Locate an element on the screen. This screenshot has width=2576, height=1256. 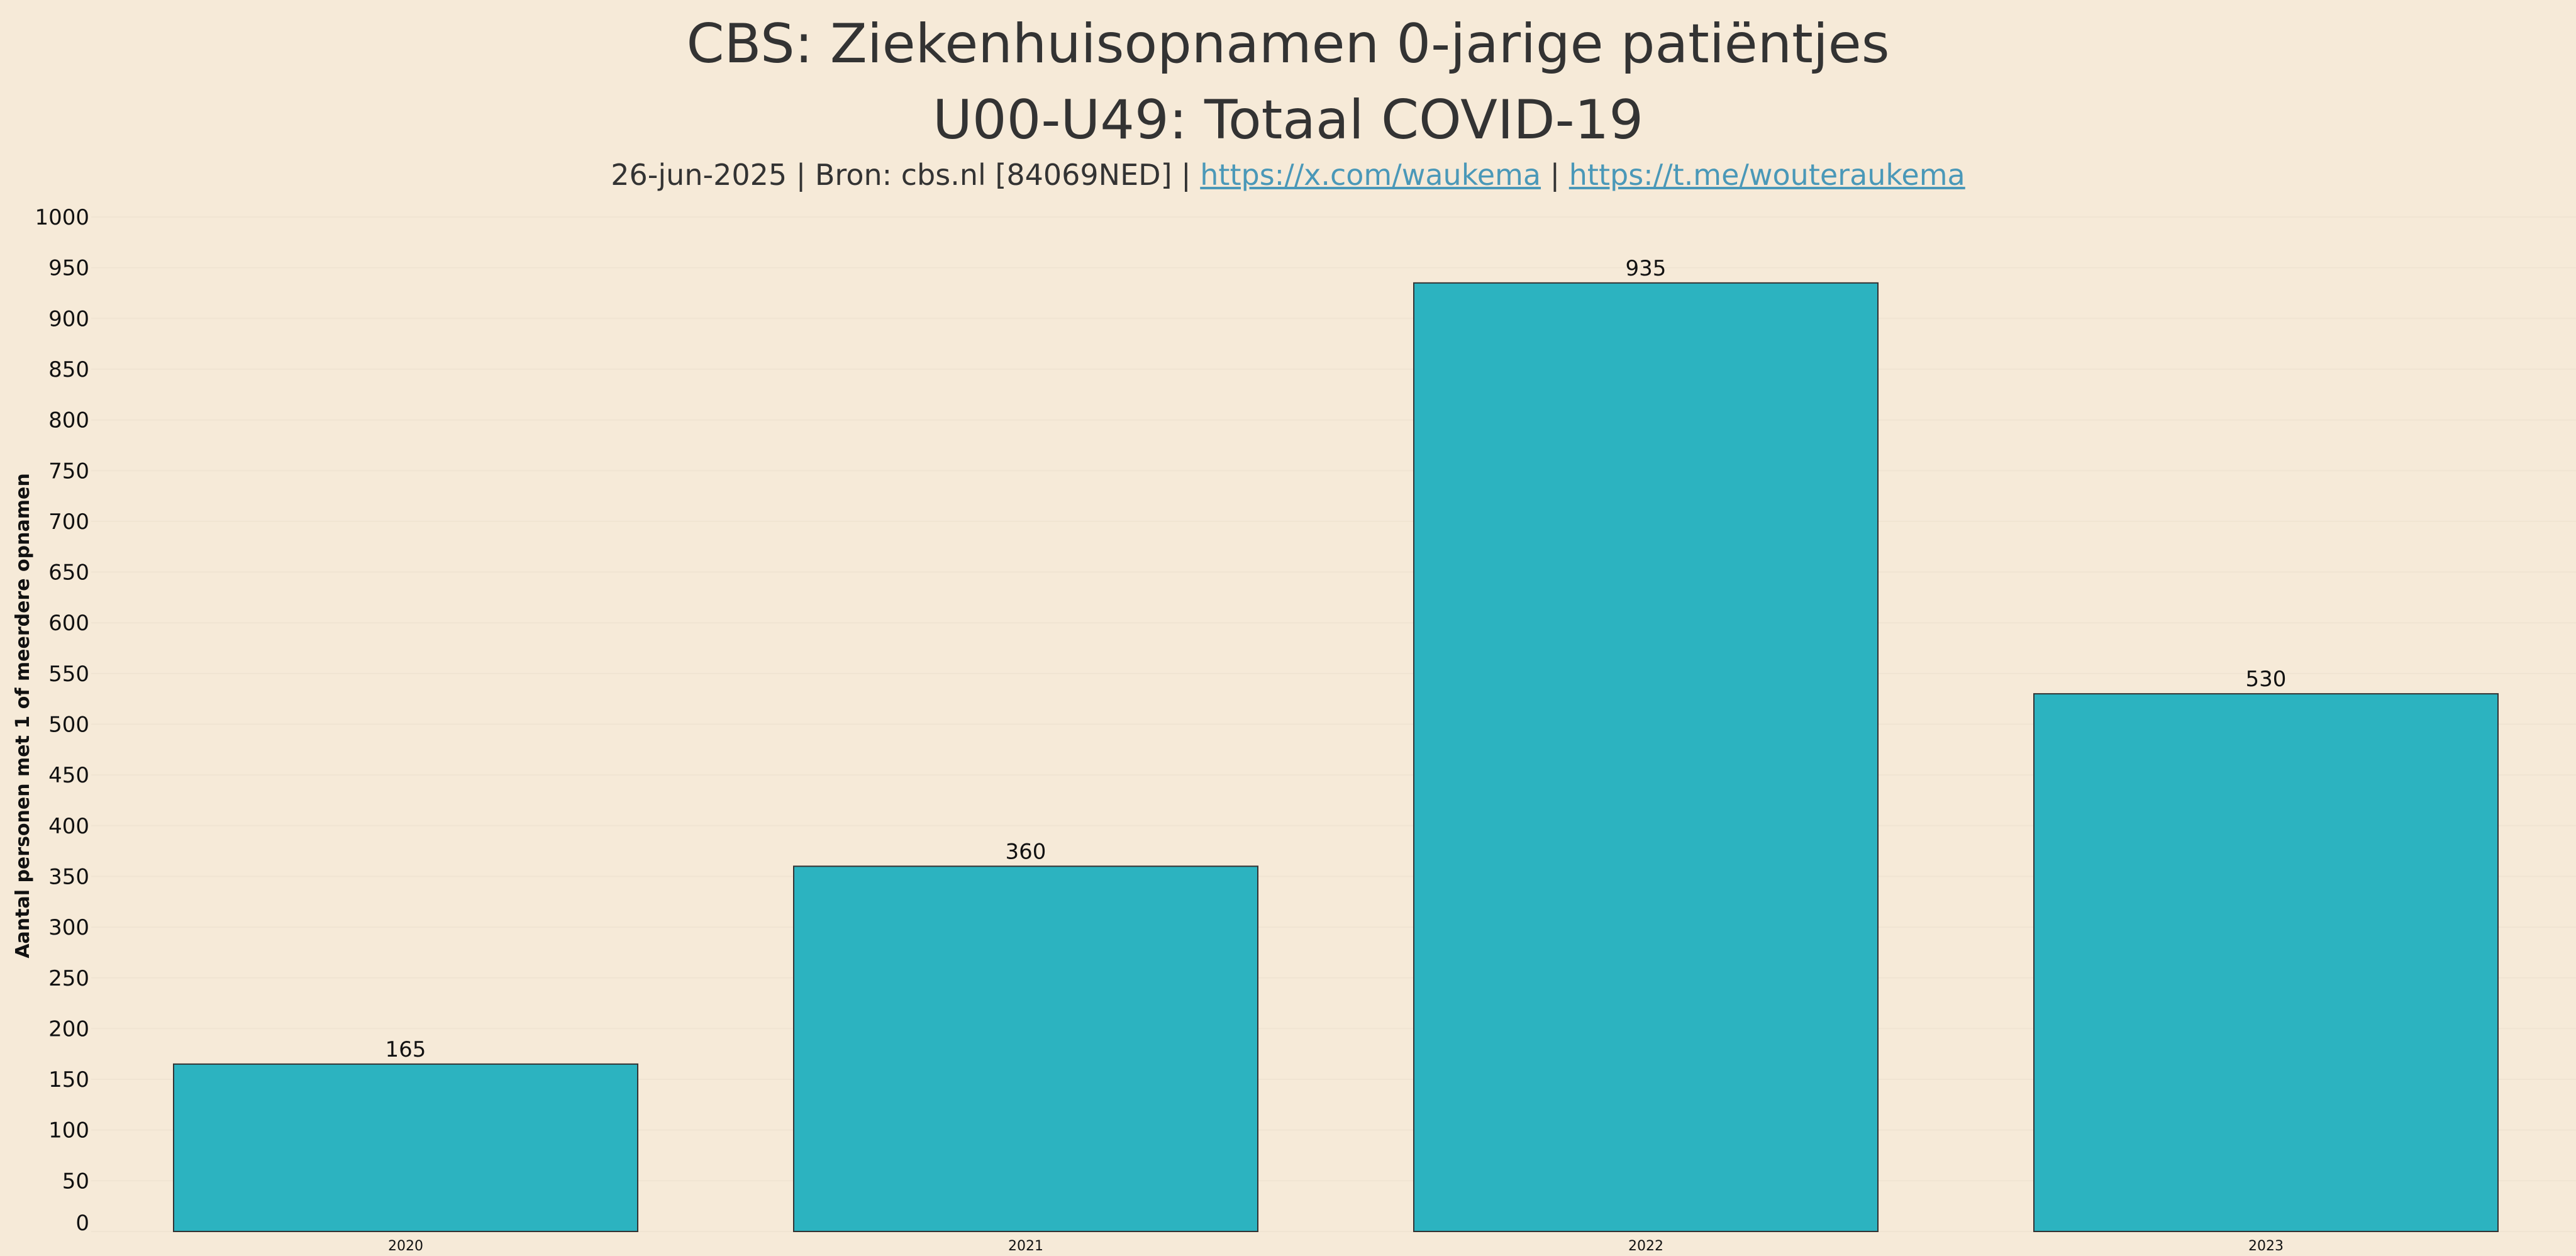
y-tick-label: 600 is located at coordinates (68, 623).